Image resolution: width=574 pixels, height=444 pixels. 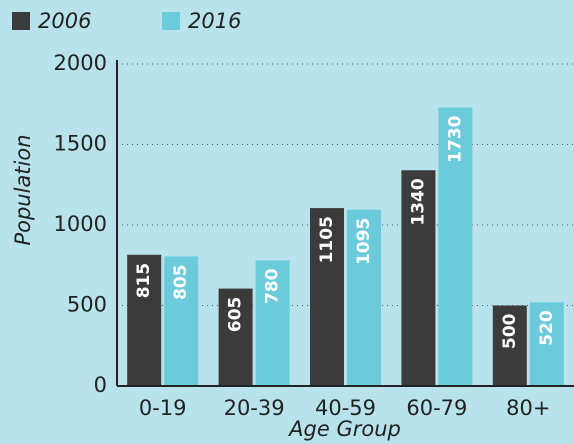 I want to click on value-label: 780, so click(x=273, y=286).